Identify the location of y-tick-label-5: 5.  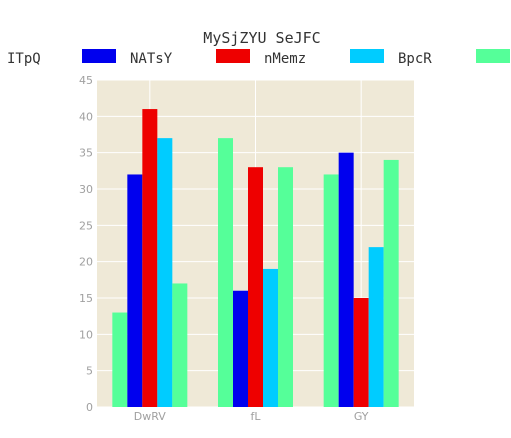
(89, 371).